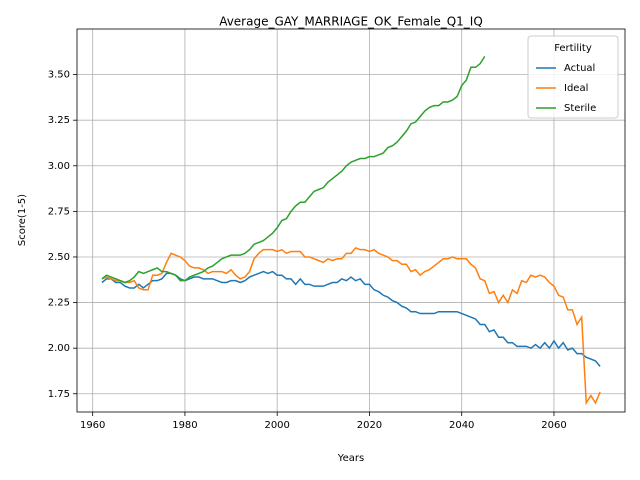  I want to click on y-tick-label: 2.75, so click(59, 211).